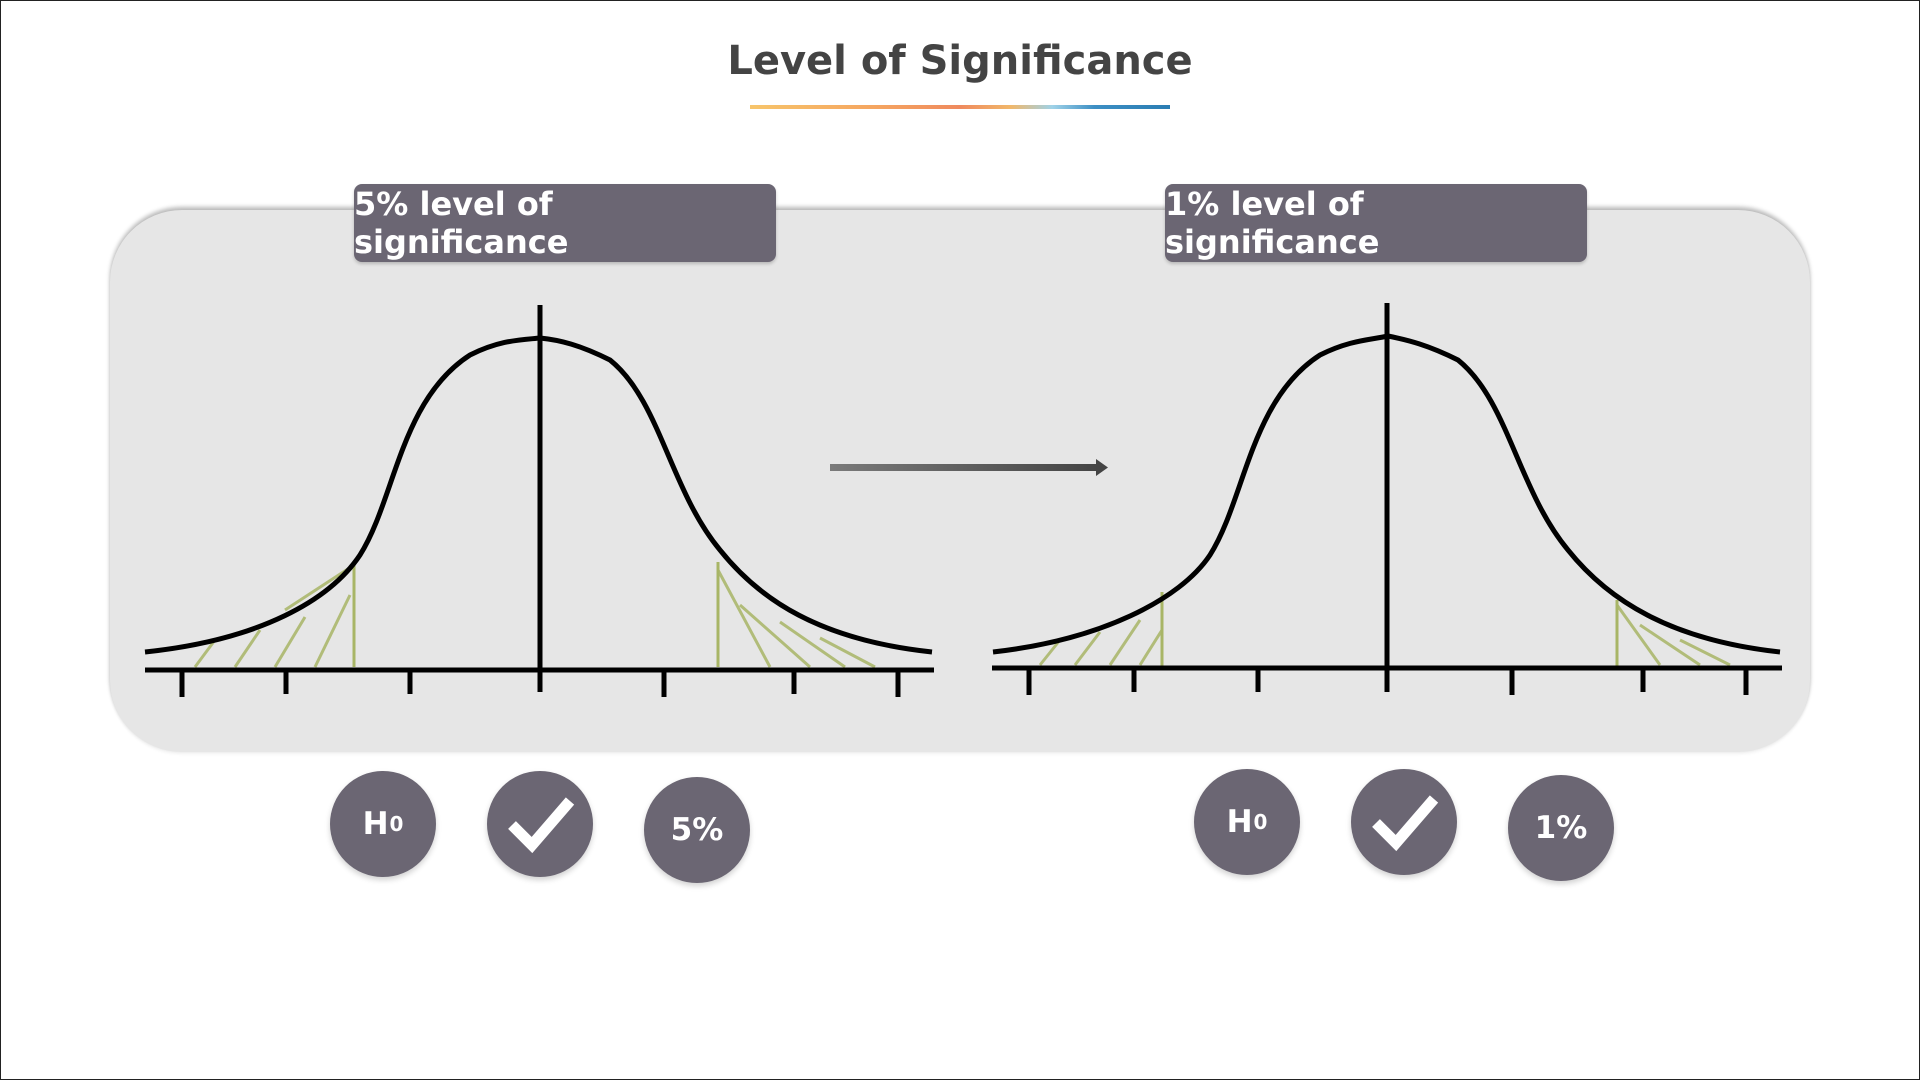 The width and height of the screenshot is (1920, 1080). Describe the element at coordinates (960, 107) in the screenshot. I see `title-underline` at that location.